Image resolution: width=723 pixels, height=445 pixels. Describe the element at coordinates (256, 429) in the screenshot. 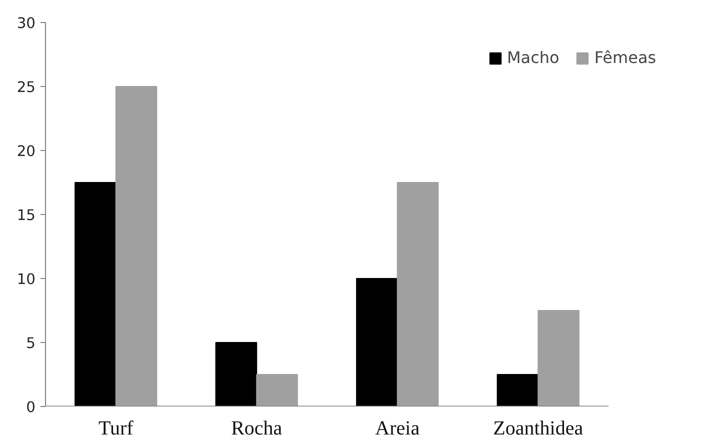

I see `x-tick-label: Rocha` at that location.